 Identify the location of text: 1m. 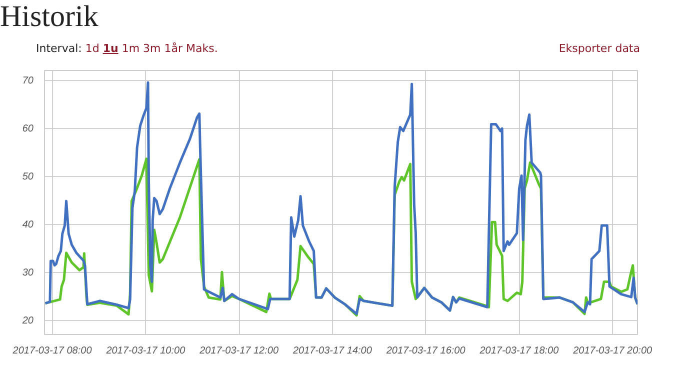
(131, 48).